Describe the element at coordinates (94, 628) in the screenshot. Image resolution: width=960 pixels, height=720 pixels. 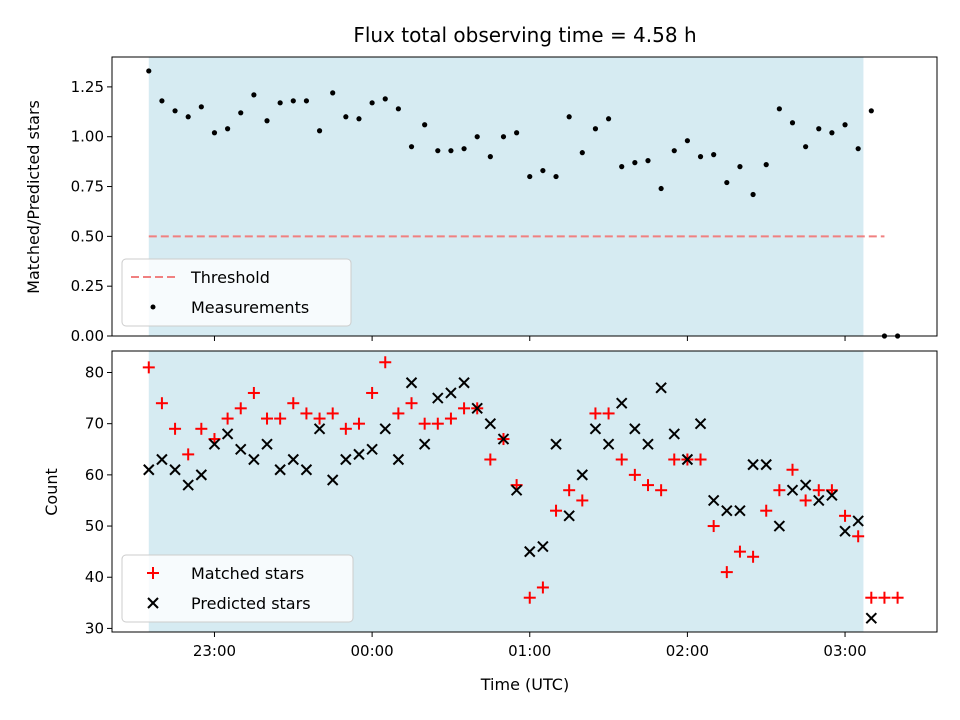
I see `bottom-y-tick-label: 30` at that location.